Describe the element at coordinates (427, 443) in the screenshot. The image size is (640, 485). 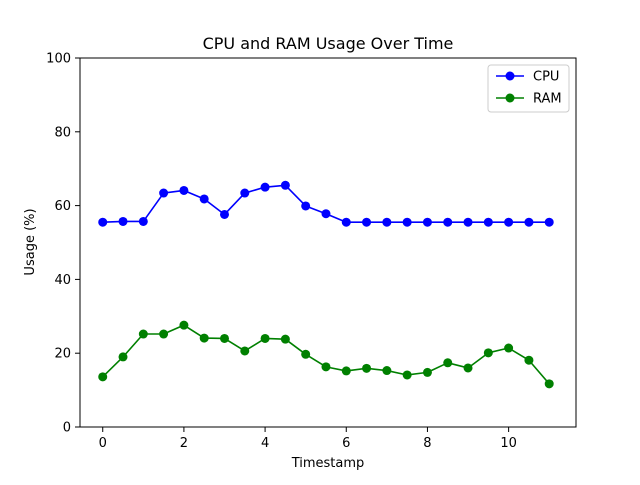
I see `x-tick-label: 8` at that location.